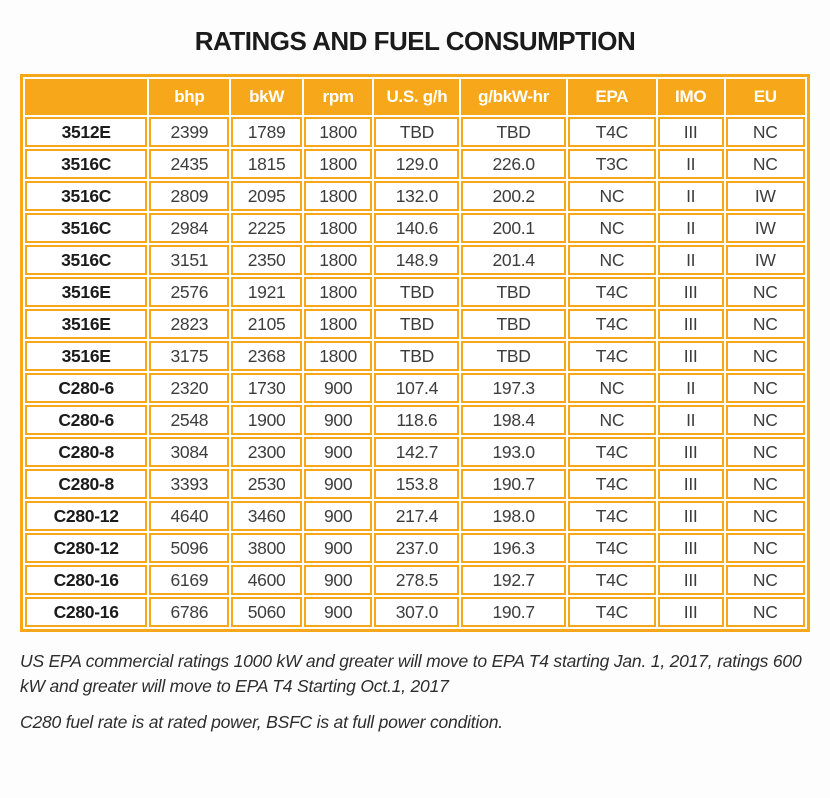 The image size is (830, 798). What do you see at coordinates (86, 97) in the screenshot?
I see `column-header-model` at bounding box center [86, 97].